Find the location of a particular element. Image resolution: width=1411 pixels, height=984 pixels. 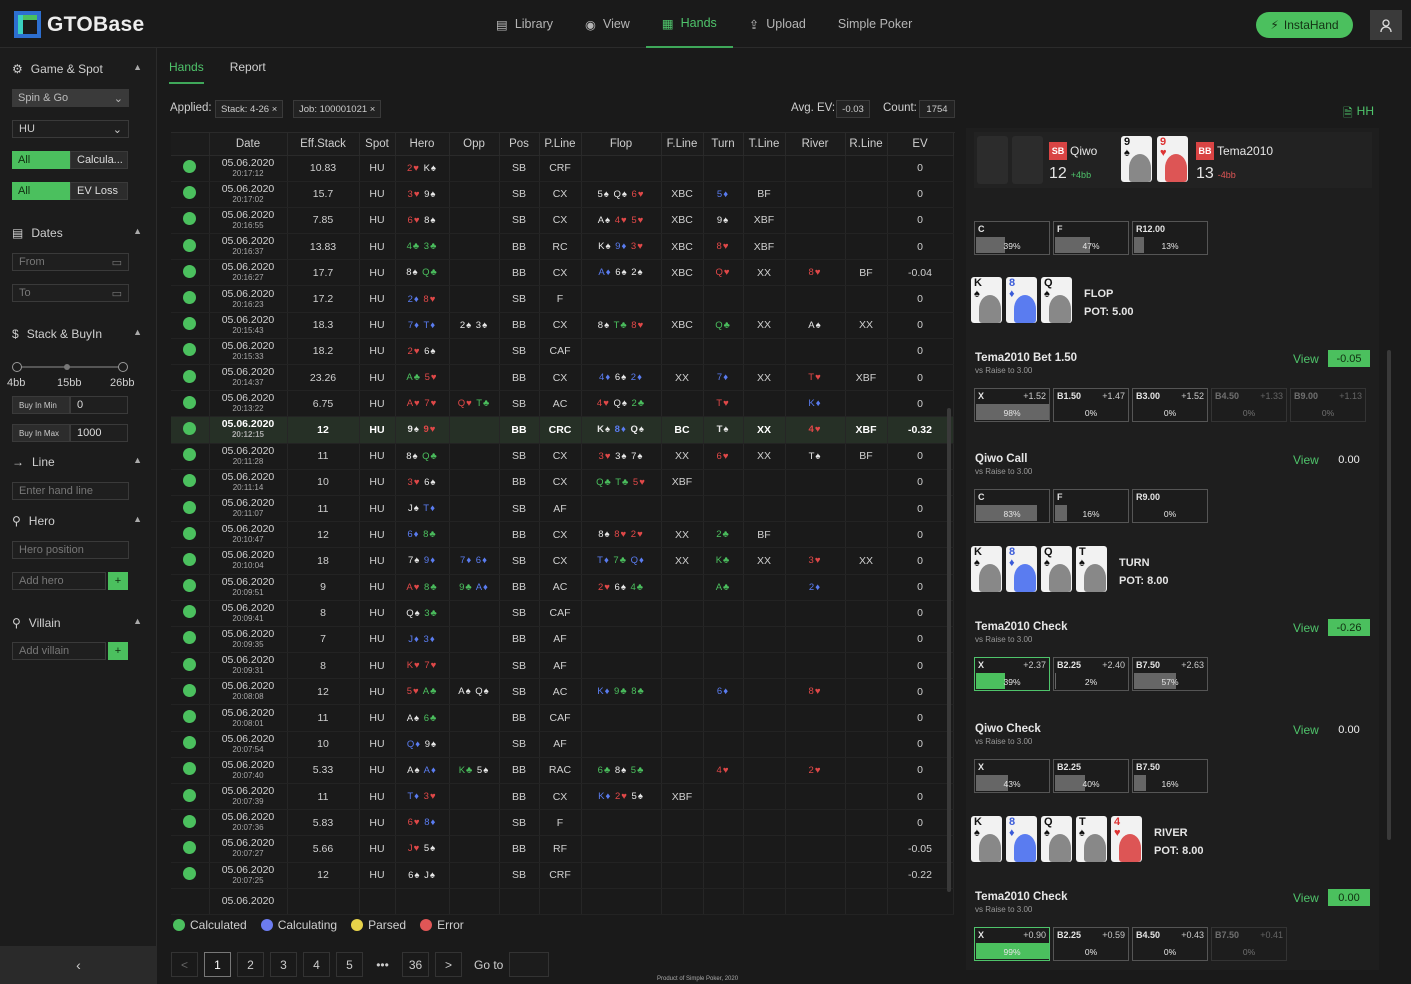

instahand-button: ⚡ InstaHand is located at coordinates (1304, 25).